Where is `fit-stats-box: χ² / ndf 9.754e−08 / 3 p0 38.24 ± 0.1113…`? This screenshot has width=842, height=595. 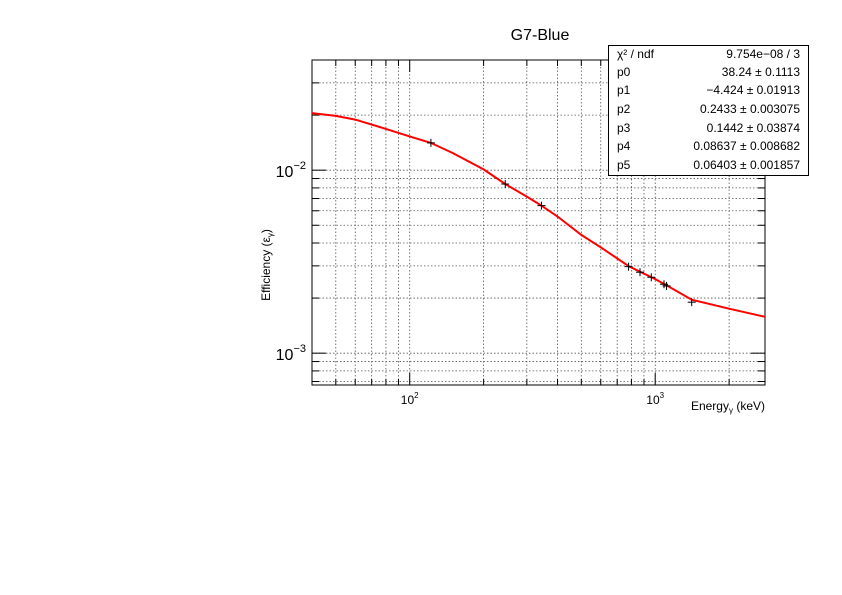 fit-stats-box: χ² / ndf 9.754e−08 / 3 p0 38.24 ± 0.1113… is located at coordinates (708, 110).